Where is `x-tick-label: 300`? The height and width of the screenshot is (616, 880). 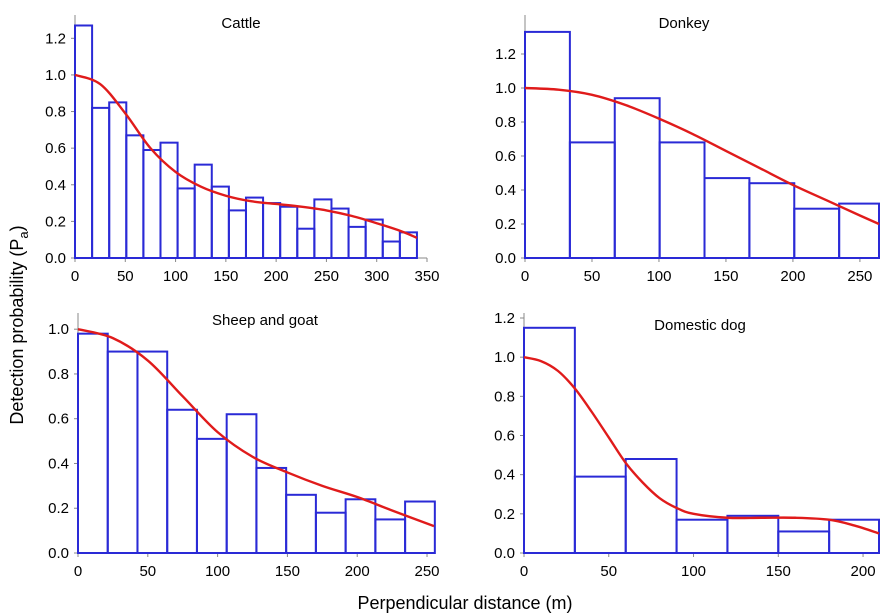
x-tick-label: 300 is located at coordinates (376, 276).